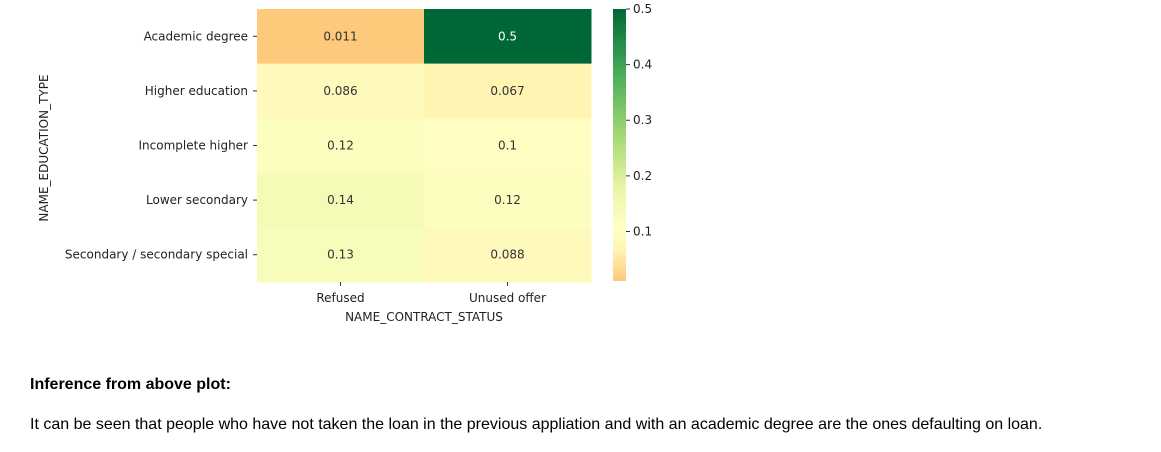  What do you see at coordinates (642, 65) in the screenshot?
I see `colorbar-tick-label: 0.4` at bounding box center [642, 65].